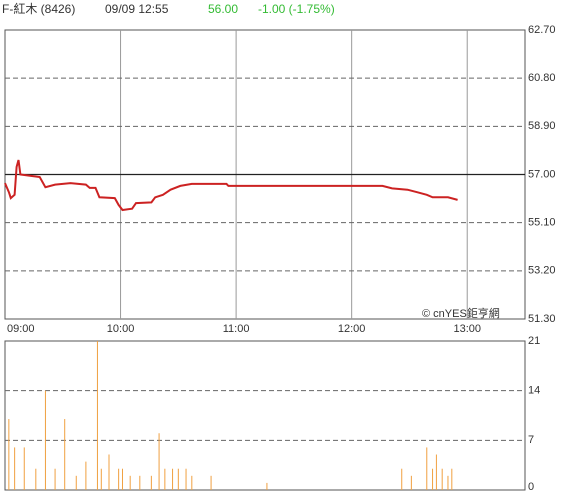 This screenshot has height=500, width=580. I want to click on y-tick-label: 58.90, so click(542, 126).